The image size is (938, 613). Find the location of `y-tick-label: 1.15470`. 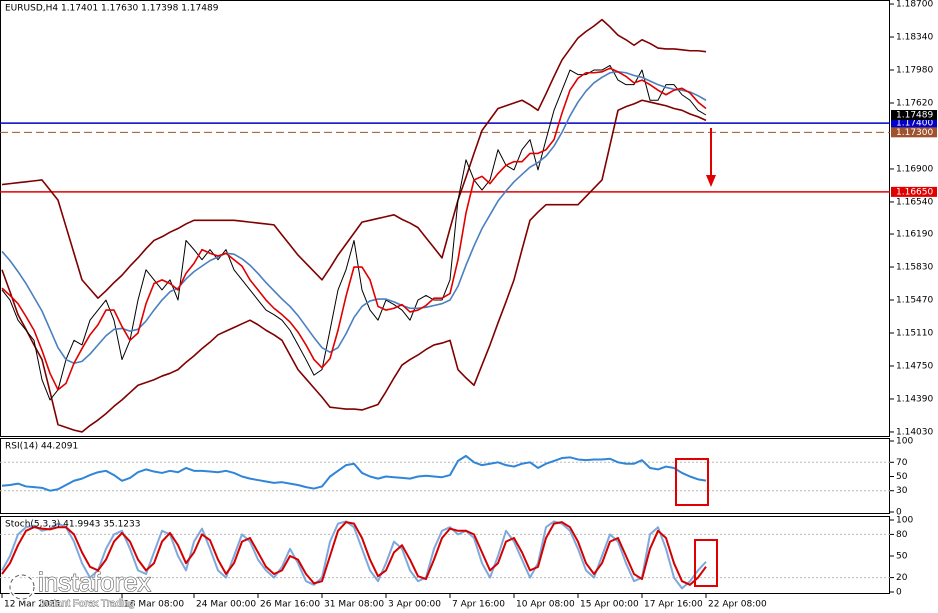

y-tick-label: 1.15470 is located at coordinates (914, 301).